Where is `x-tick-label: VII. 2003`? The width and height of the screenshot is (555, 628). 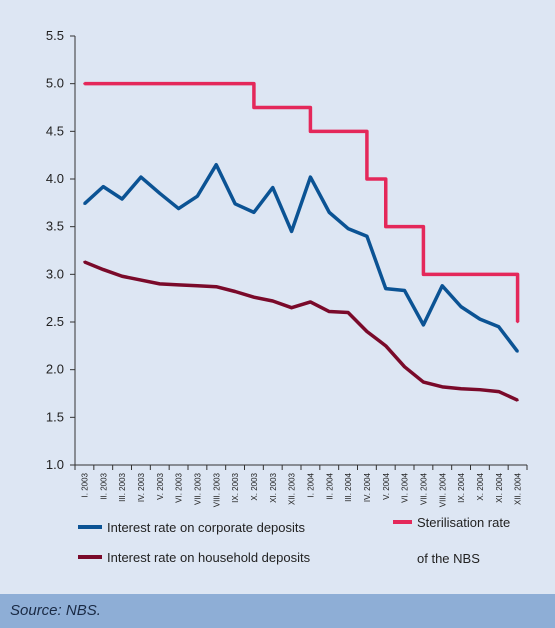
x-tick-label: VII. 2003 is located at coordinates (197, 488).